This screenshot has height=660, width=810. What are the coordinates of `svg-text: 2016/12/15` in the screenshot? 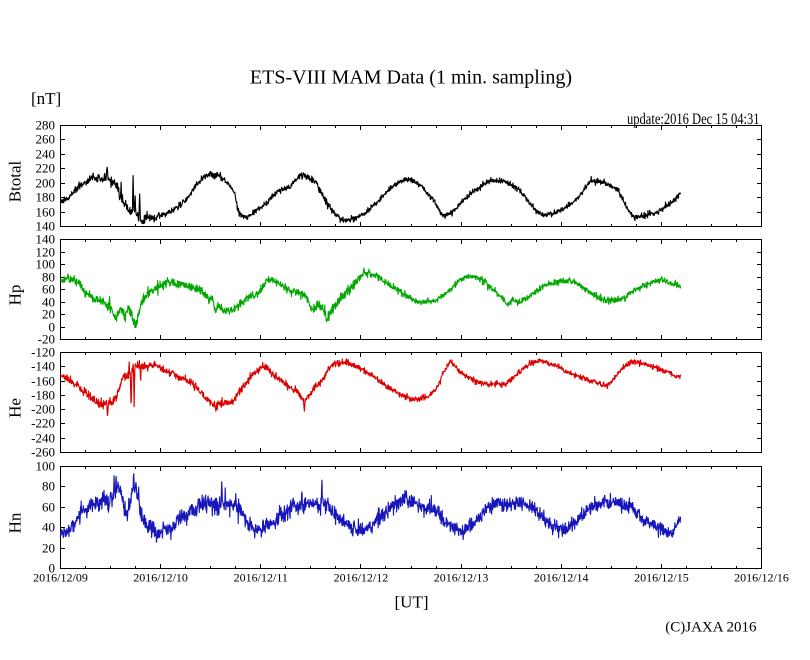 It's located at (661, 577).